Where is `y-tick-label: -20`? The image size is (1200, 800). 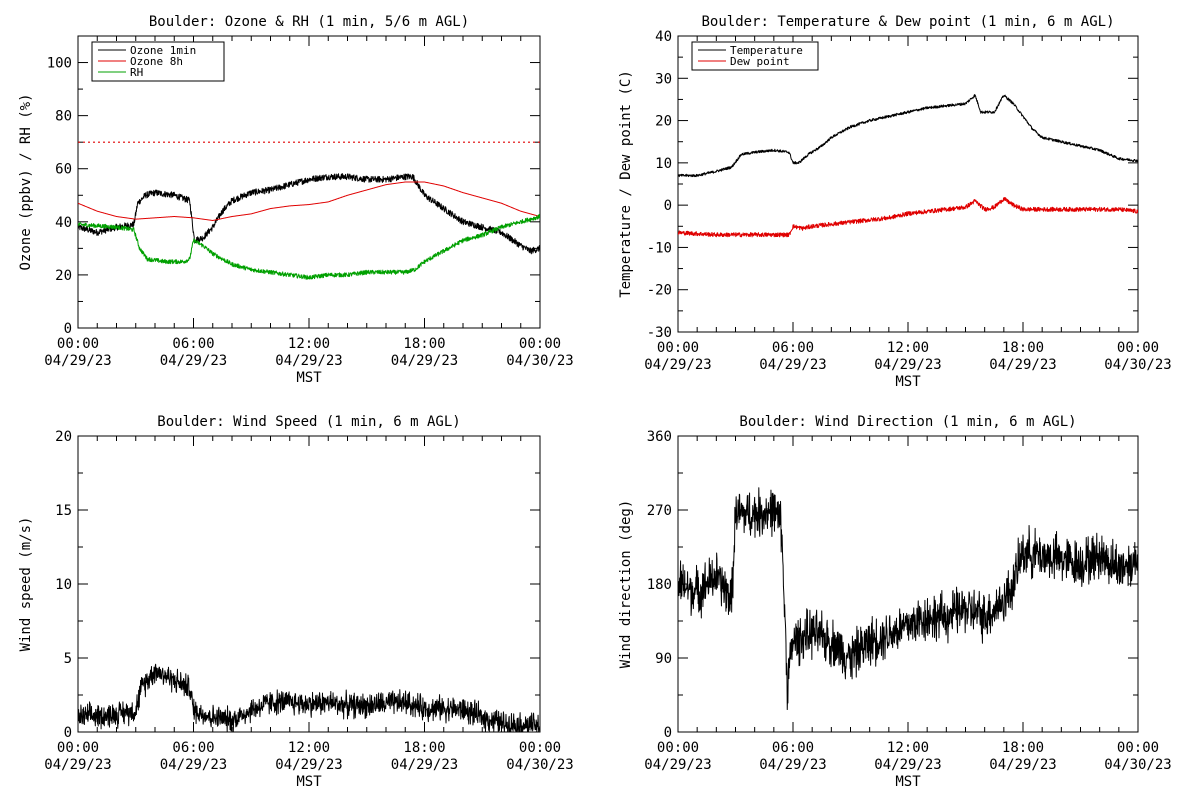
y-tick-label: -20 is located at coordinates (659, 291).